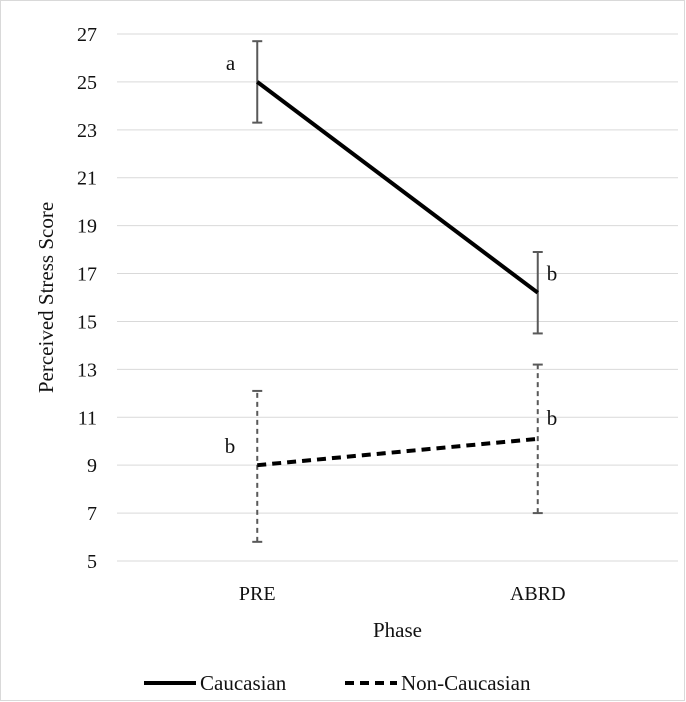  Describe the element at coordinates (46, 297) in the screenshot. I see `y-axis-title: Perceived Stress Score` at that location.